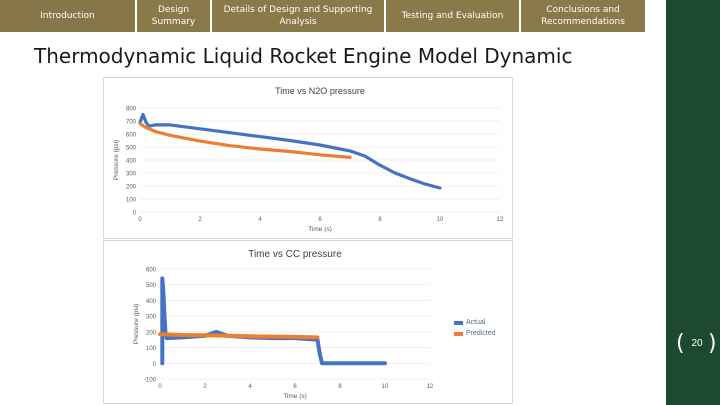 This screenshot has height=405, width=720. I want to click on right-bracket-icon: ), so click(712, 343).